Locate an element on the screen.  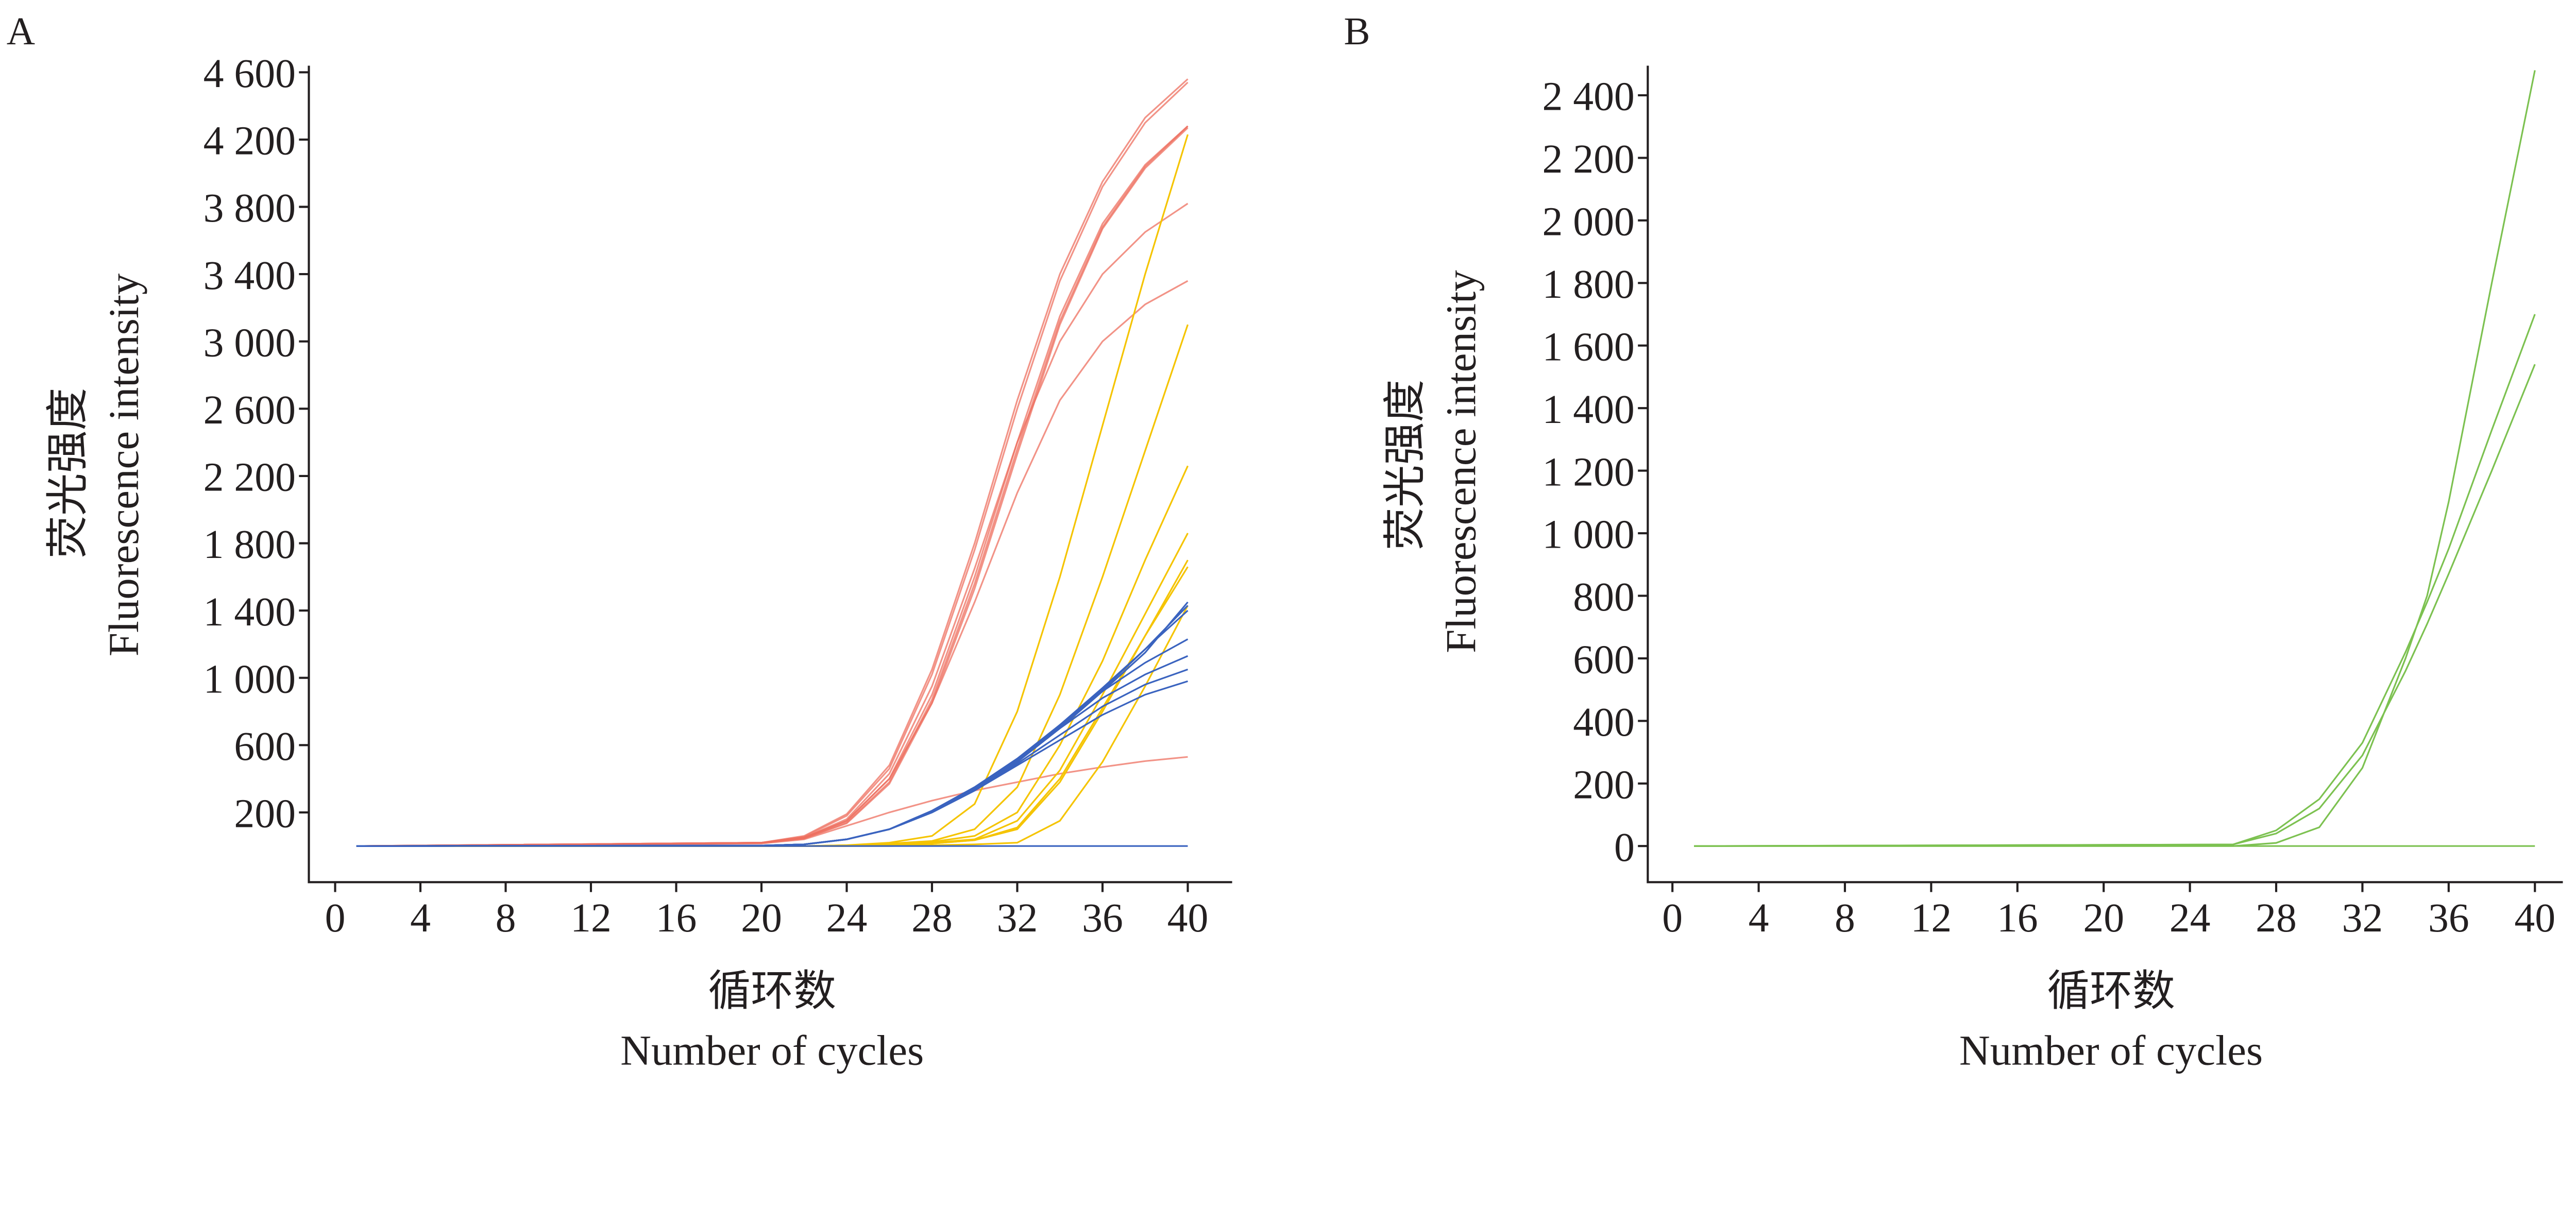
y-tick-label: 3 400 is located at coordinates (250, 275).